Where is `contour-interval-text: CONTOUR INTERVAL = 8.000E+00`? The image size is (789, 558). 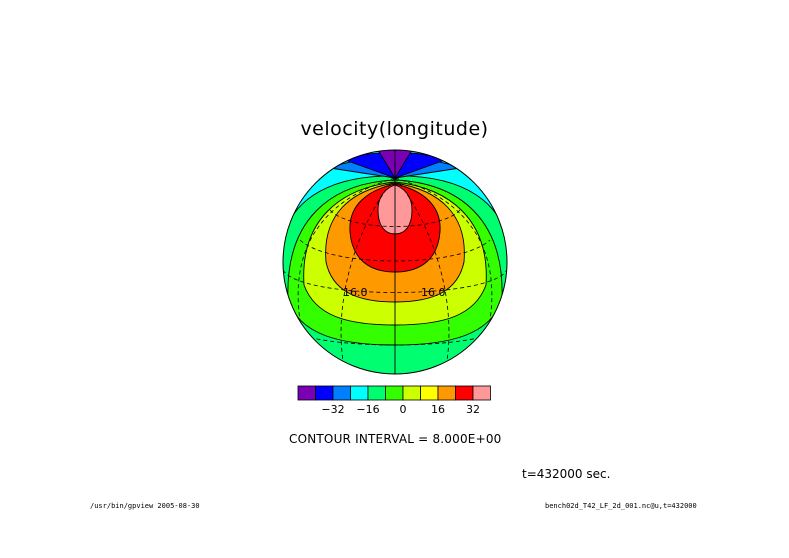 contour-interval-text: CONTOUR INTERVAL = 8.000E+00 is located at coordinates (395, 439).